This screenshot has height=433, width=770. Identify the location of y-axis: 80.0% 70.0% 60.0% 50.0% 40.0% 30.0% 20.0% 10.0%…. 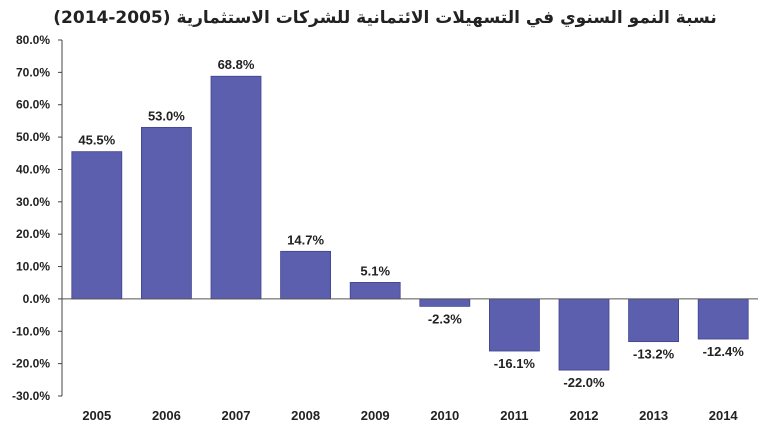
(37, 218).